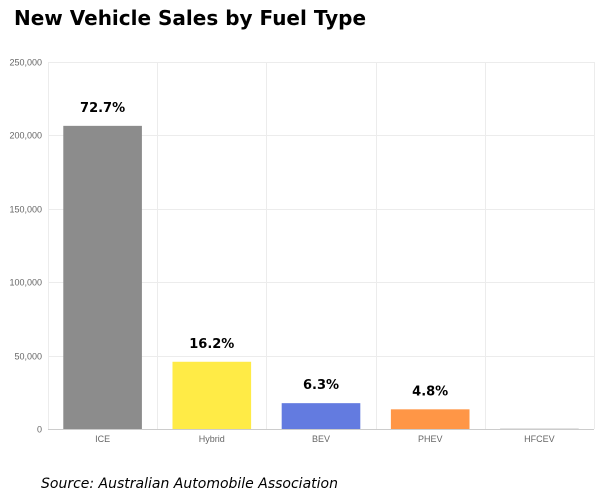 The width and height of the screenshot is (595, 500). I want to click on x-tick-label: ICE, so click(102, 439).